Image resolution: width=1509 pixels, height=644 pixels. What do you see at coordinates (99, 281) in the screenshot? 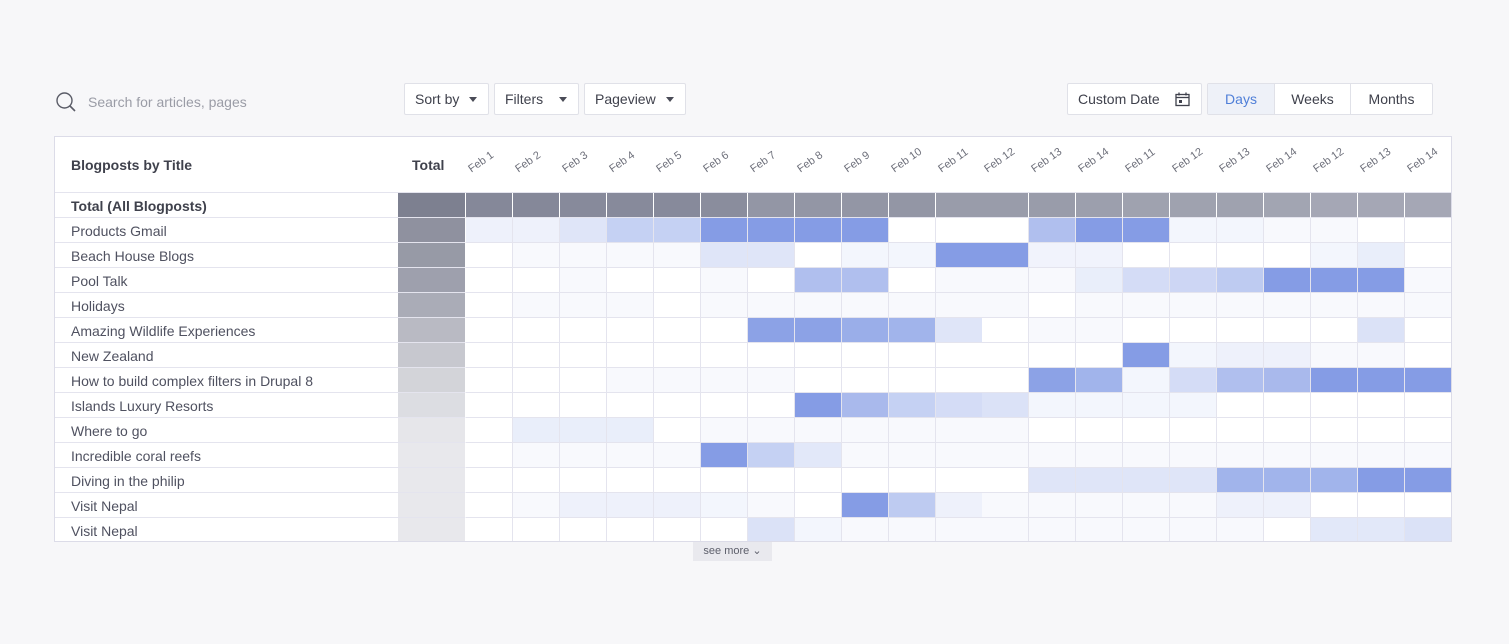
I see `row-label: Pool Talk` at bounding box center [99, 281].